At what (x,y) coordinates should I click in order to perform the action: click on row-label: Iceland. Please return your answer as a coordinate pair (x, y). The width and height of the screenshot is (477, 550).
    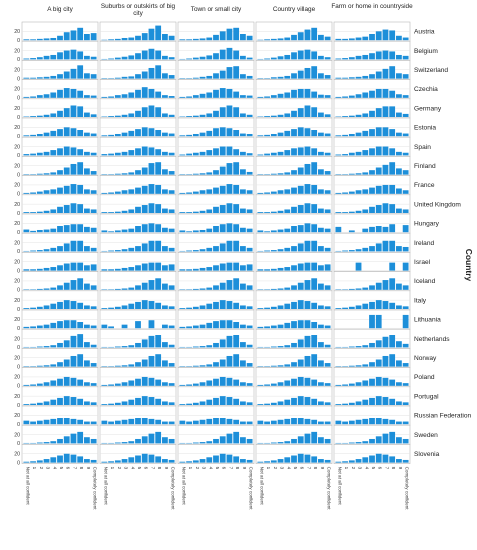
    Looking at the image, I should click on (425, 281).